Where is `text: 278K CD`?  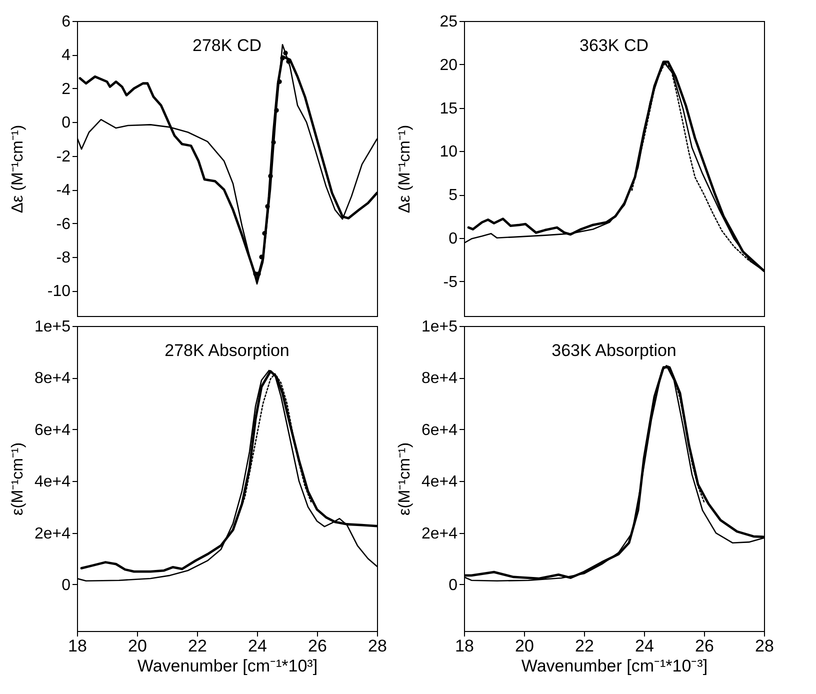 text: 278K CD is located at coordinates (227, 45).